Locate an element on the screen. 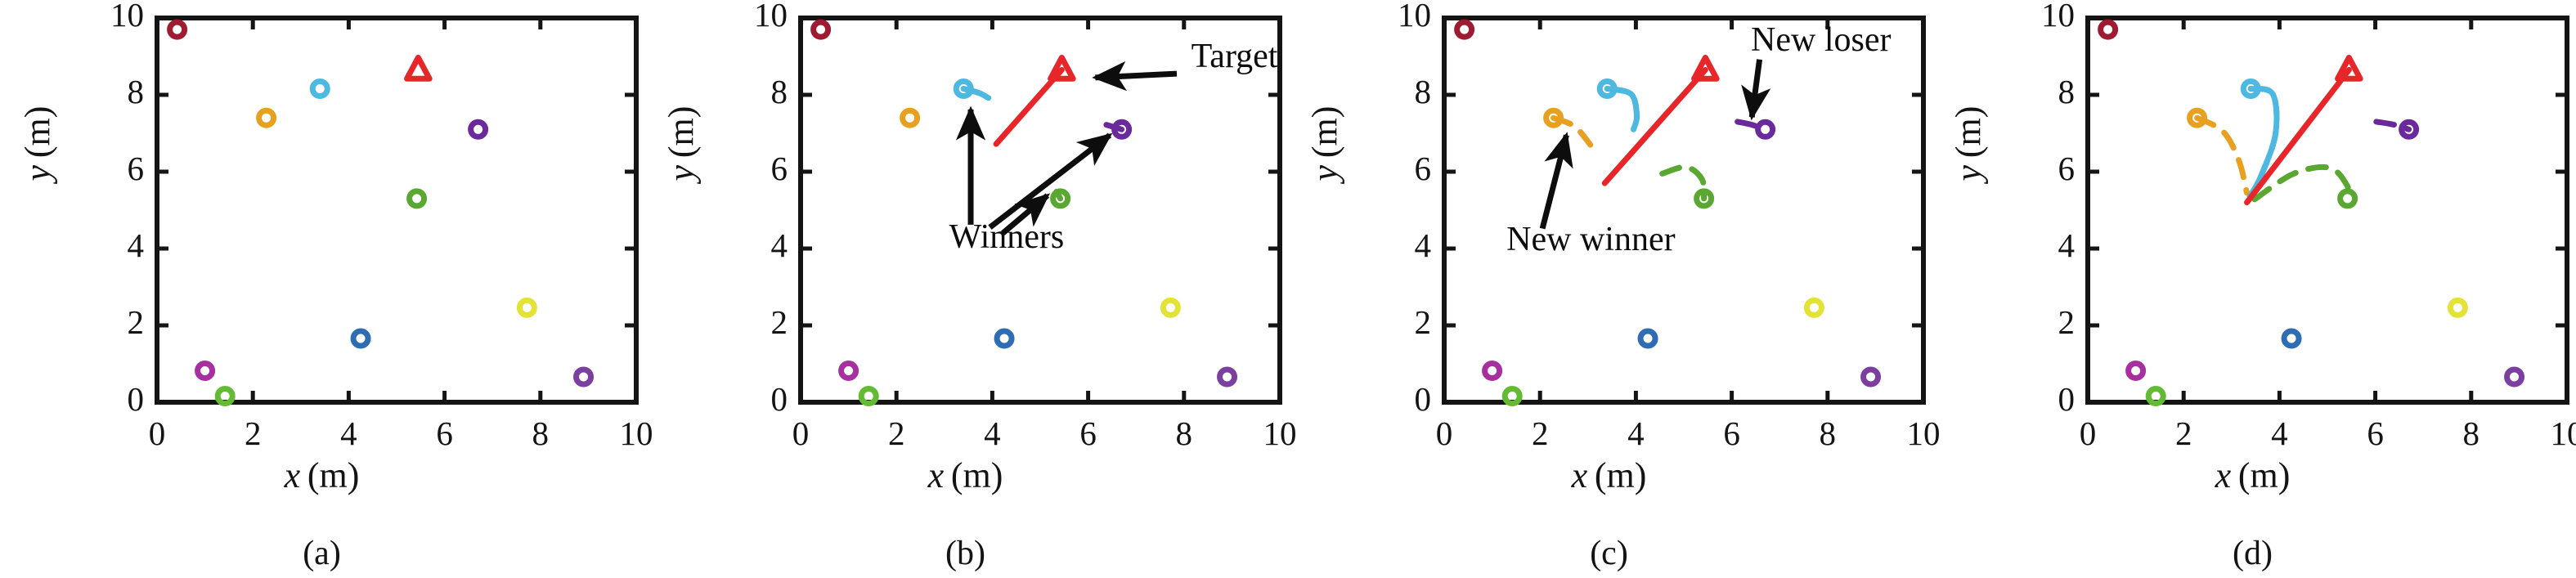  annotation-new-loser-arrow is located at coordinates (1756, 90).